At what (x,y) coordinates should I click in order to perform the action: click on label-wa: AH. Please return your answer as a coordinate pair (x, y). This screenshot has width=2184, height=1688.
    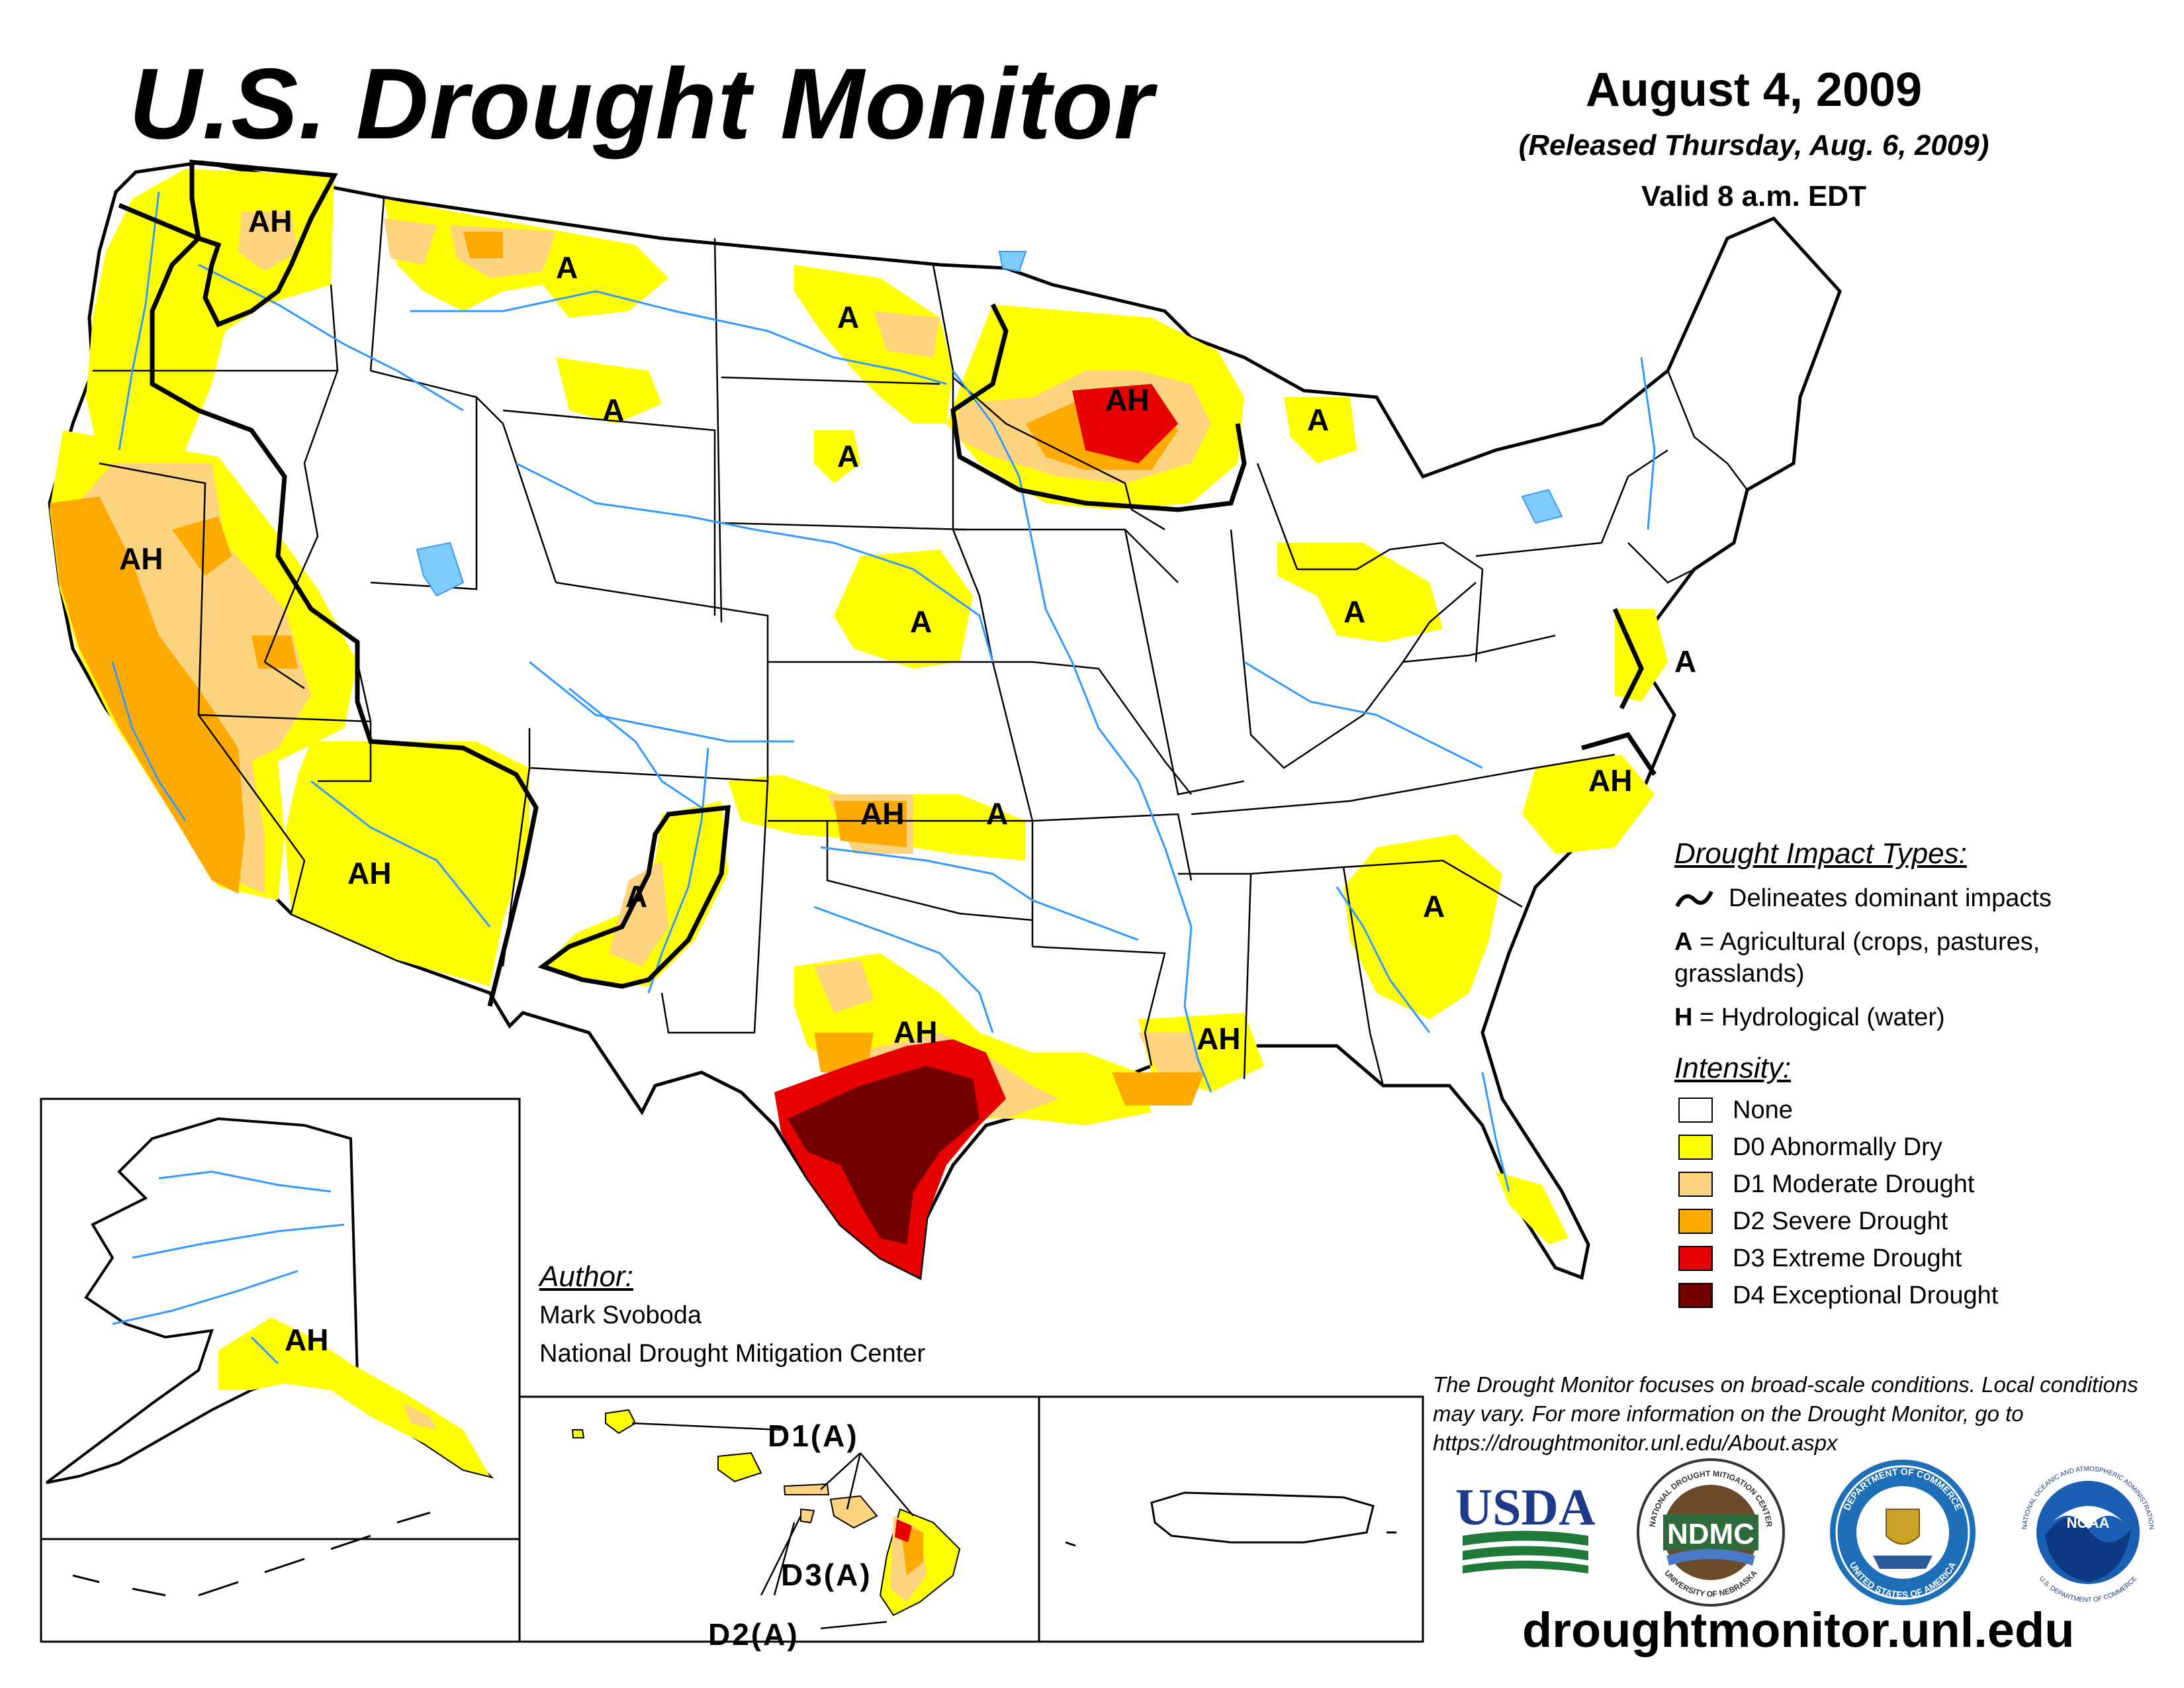
    Looking at the image, I should click on (270, 221).